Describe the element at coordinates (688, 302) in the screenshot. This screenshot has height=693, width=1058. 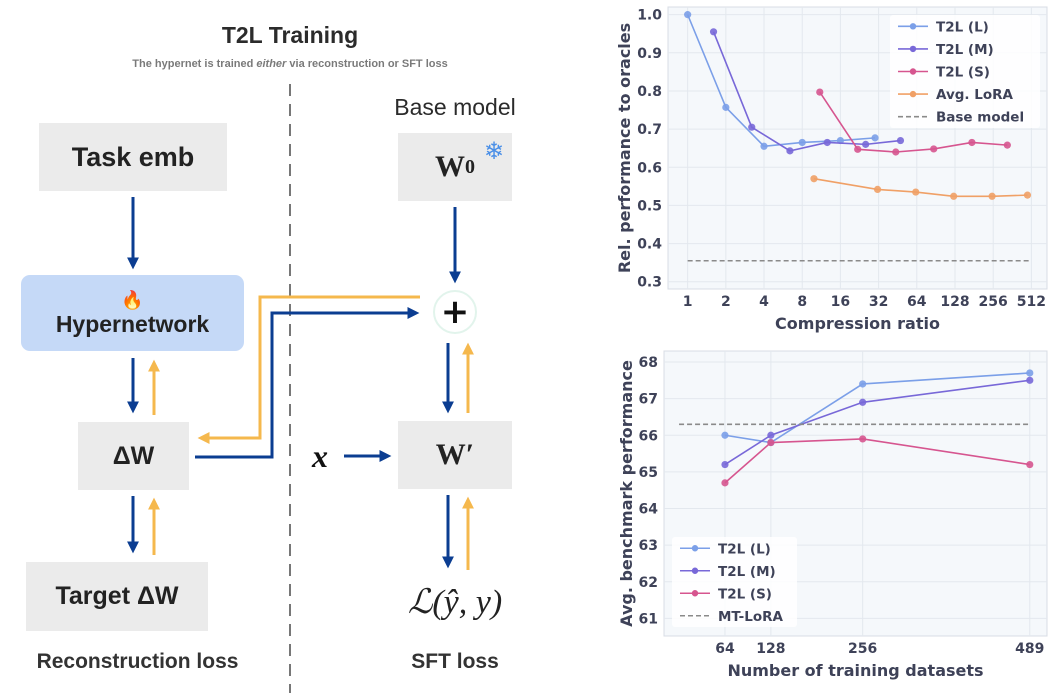
I see `x-tick-label: 1` at that location.